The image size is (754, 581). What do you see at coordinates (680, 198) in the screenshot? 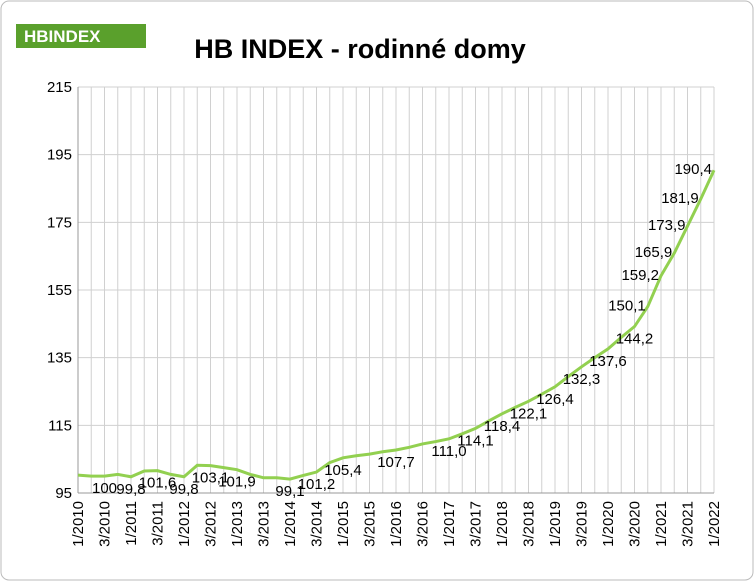
I see `data-label: 181,9` at bounding box center [680, 198].